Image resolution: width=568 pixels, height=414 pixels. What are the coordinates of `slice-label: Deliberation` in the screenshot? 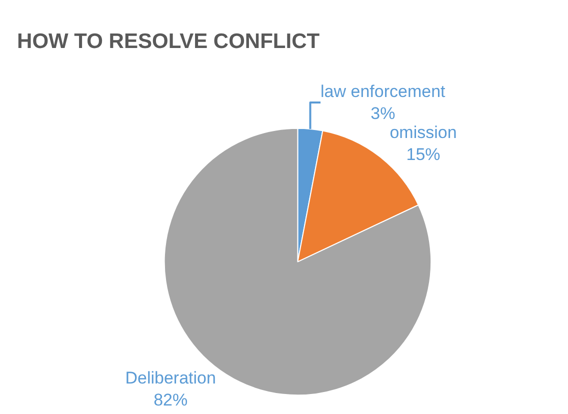 It's located at (170, 378).